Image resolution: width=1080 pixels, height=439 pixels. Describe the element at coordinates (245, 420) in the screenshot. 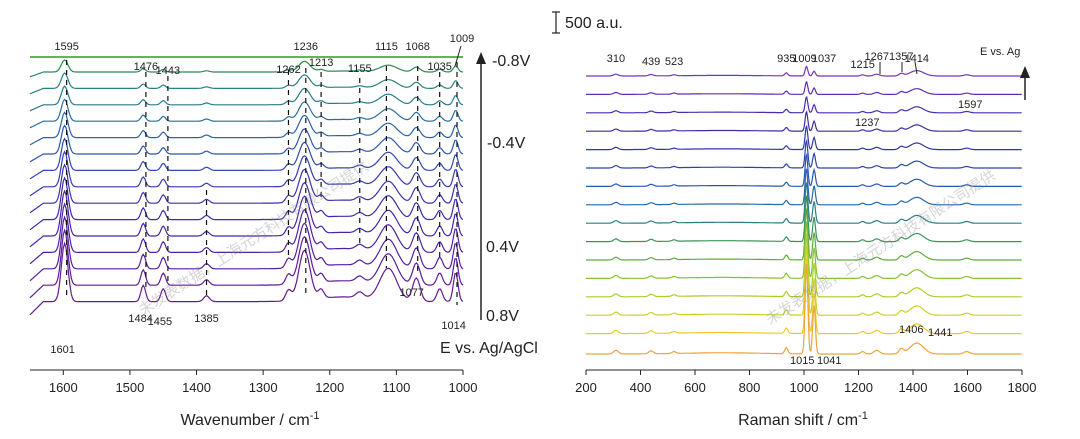

I see `ir-x-axis-title-text: Wavenumber / cm` at that location.